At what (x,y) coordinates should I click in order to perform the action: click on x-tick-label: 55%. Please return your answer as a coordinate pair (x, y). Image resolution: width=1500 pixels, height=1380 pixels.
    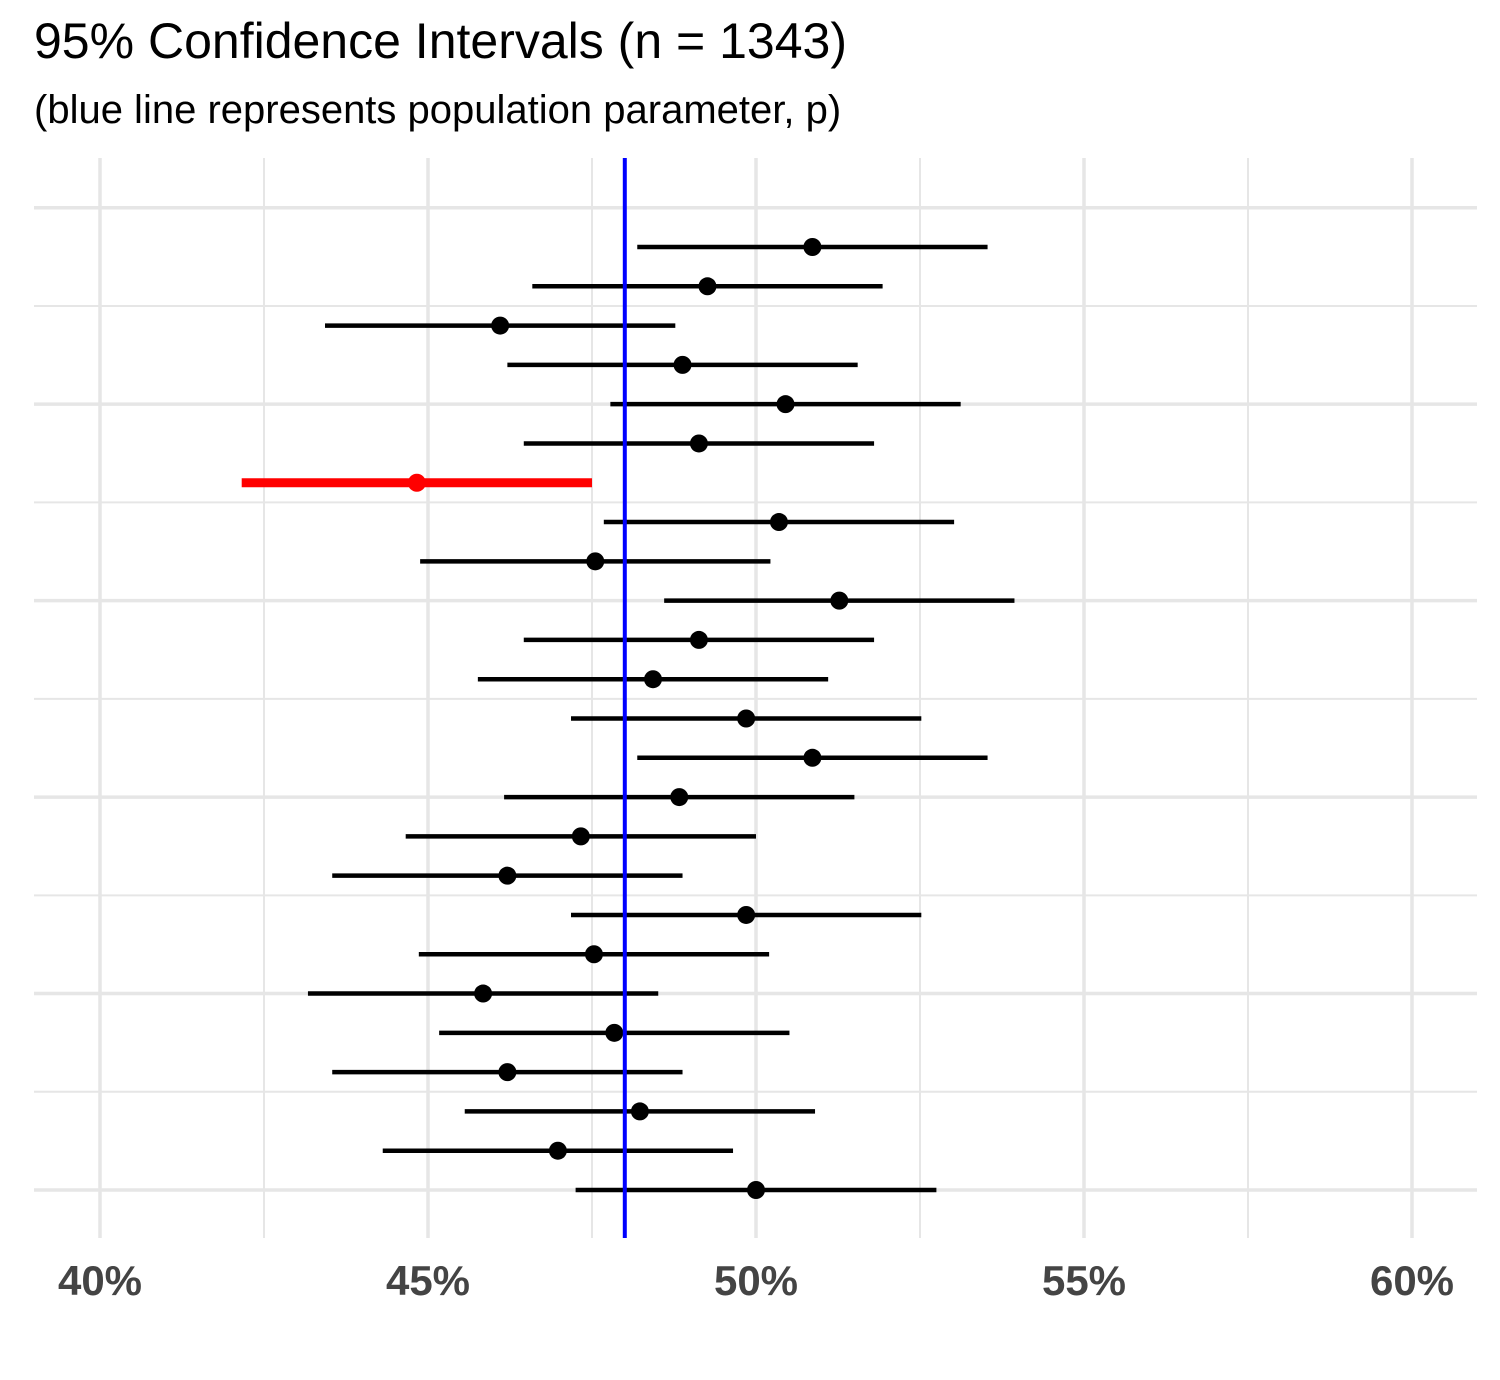
    Looking at the image, I should click on (1084, 1280).